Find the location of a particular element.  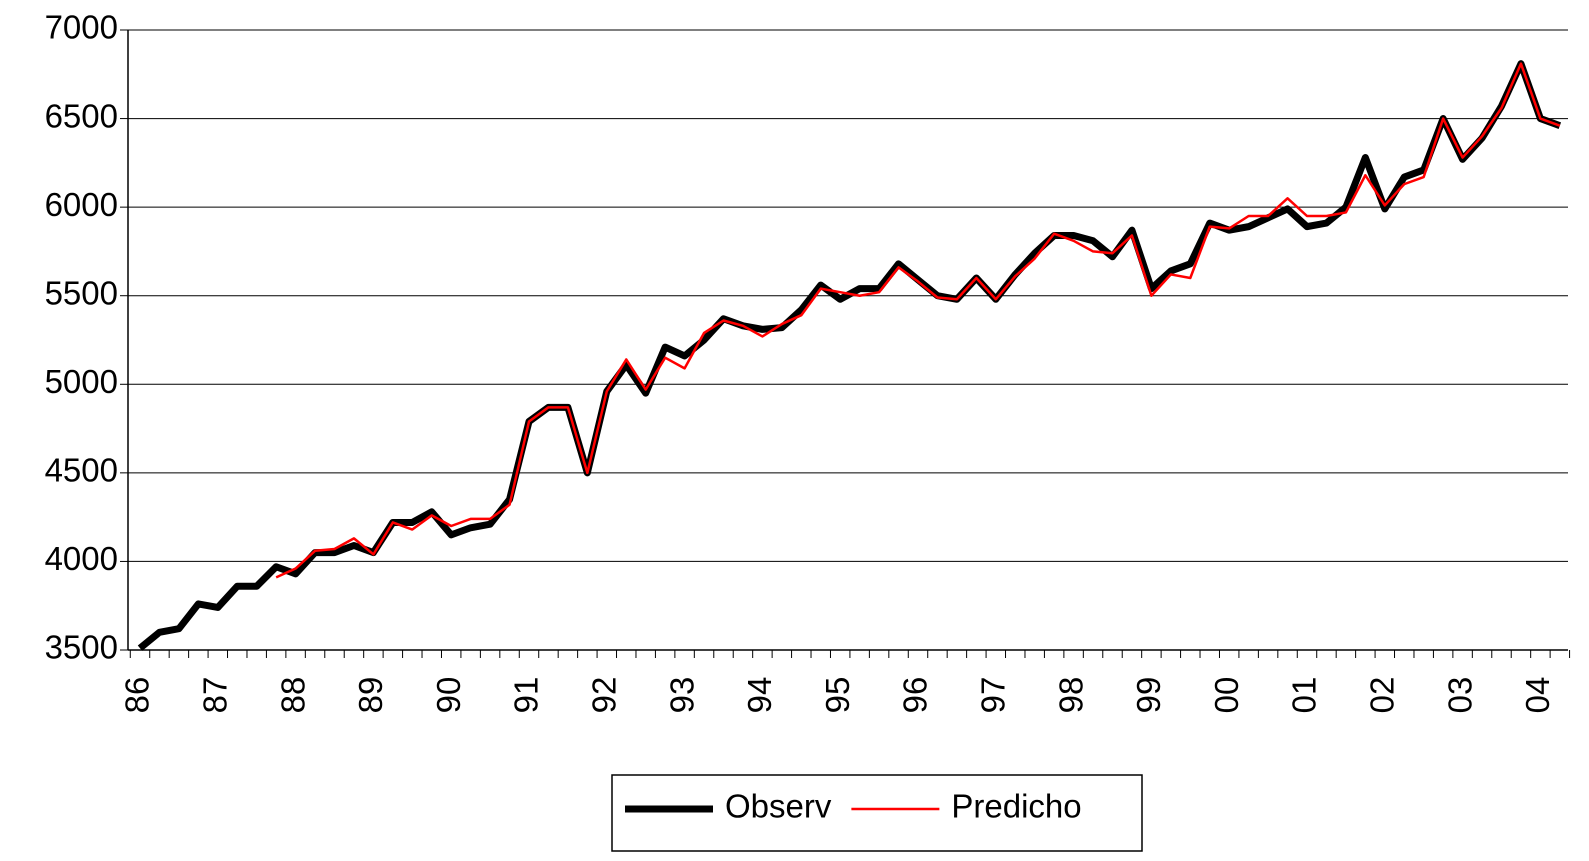

x-tick-label: 88 is located at coordinates (292, 695).